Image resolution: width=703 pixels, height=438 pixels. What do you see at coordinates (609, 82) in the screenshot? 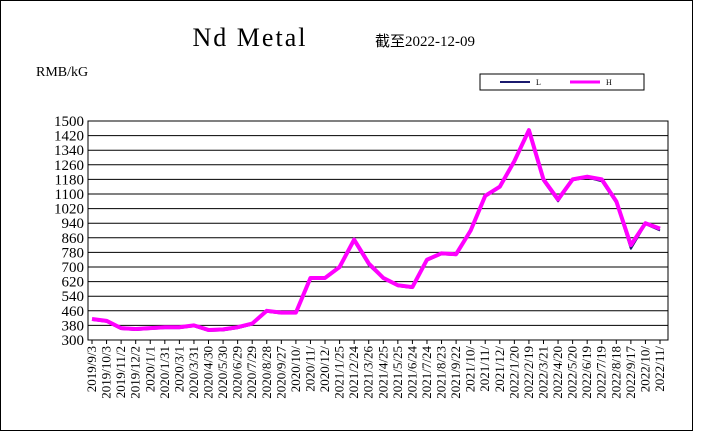
I see `legend-label: H` at bounding box center [609, 82].